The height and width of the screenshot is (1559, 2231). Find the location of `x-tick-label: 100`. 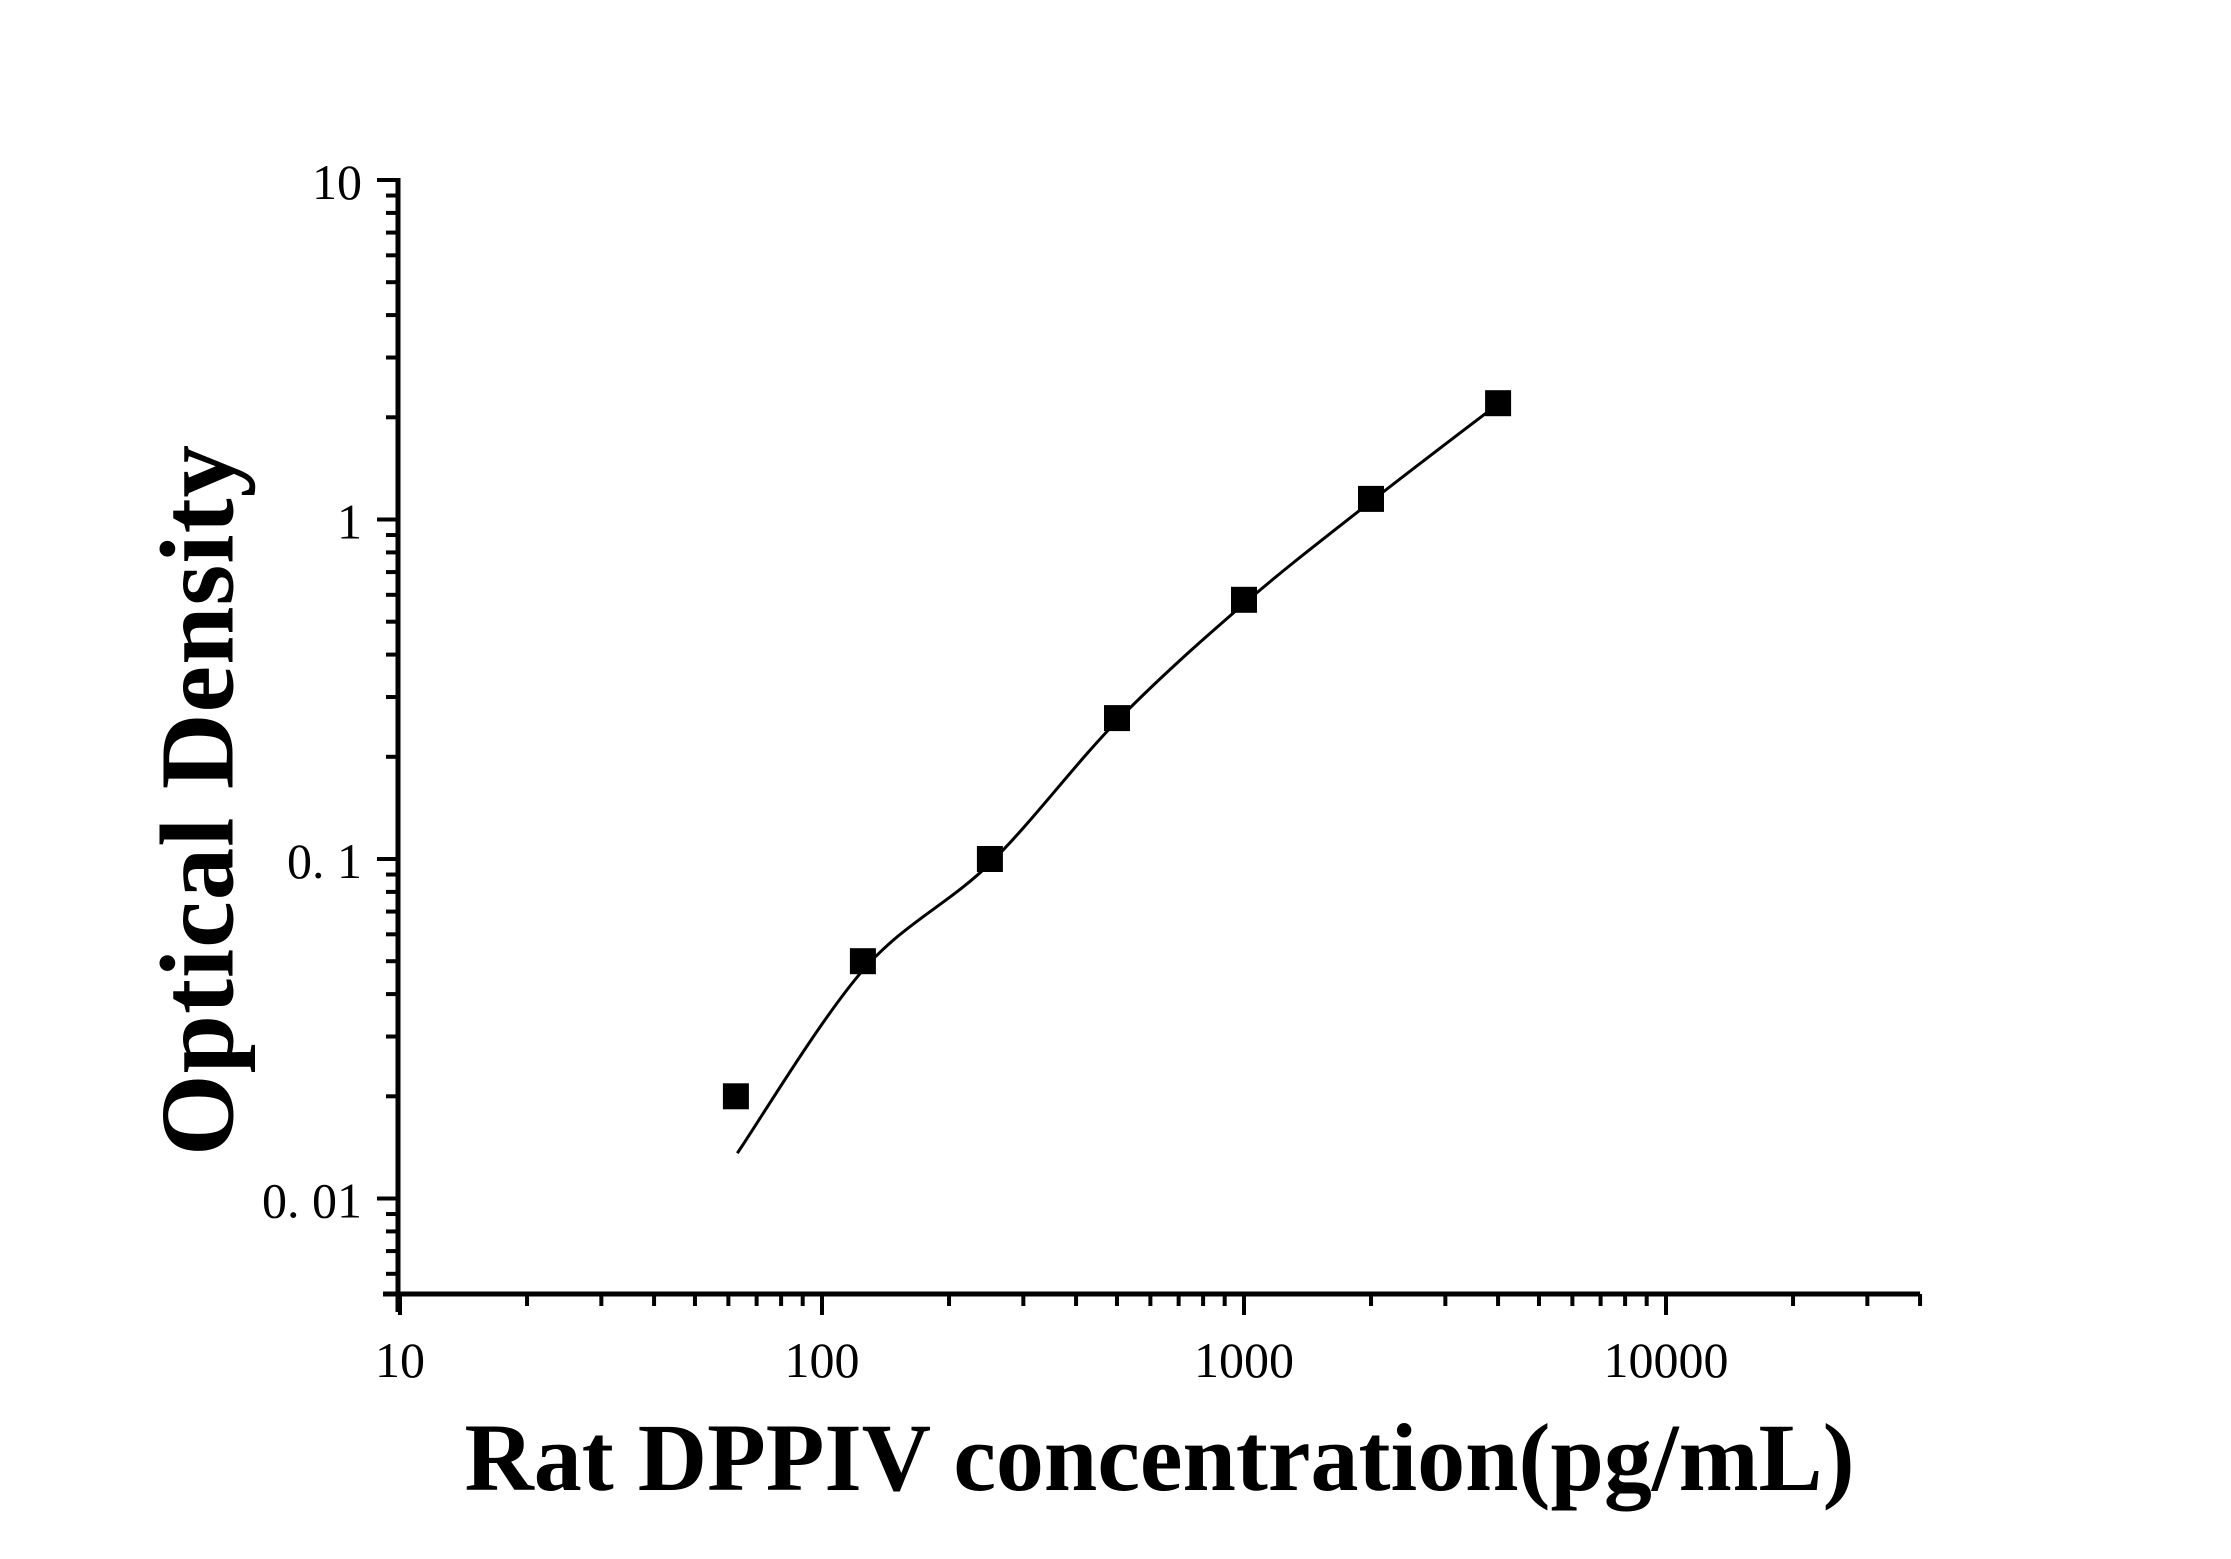

x-tick-label: 100 is located at coordinates (822, 1360).